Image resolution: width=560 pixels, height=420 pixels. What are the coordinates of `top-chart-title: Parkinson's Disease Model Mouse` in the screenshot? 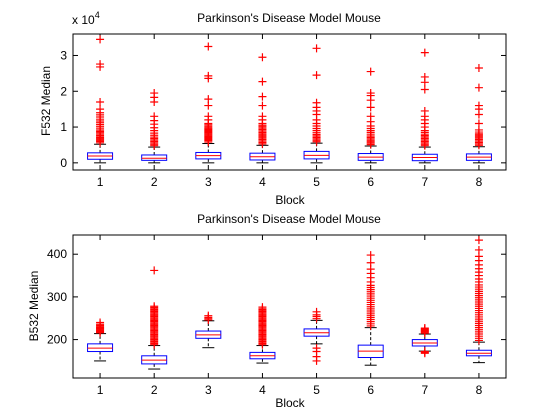 It's located at (289, 18).